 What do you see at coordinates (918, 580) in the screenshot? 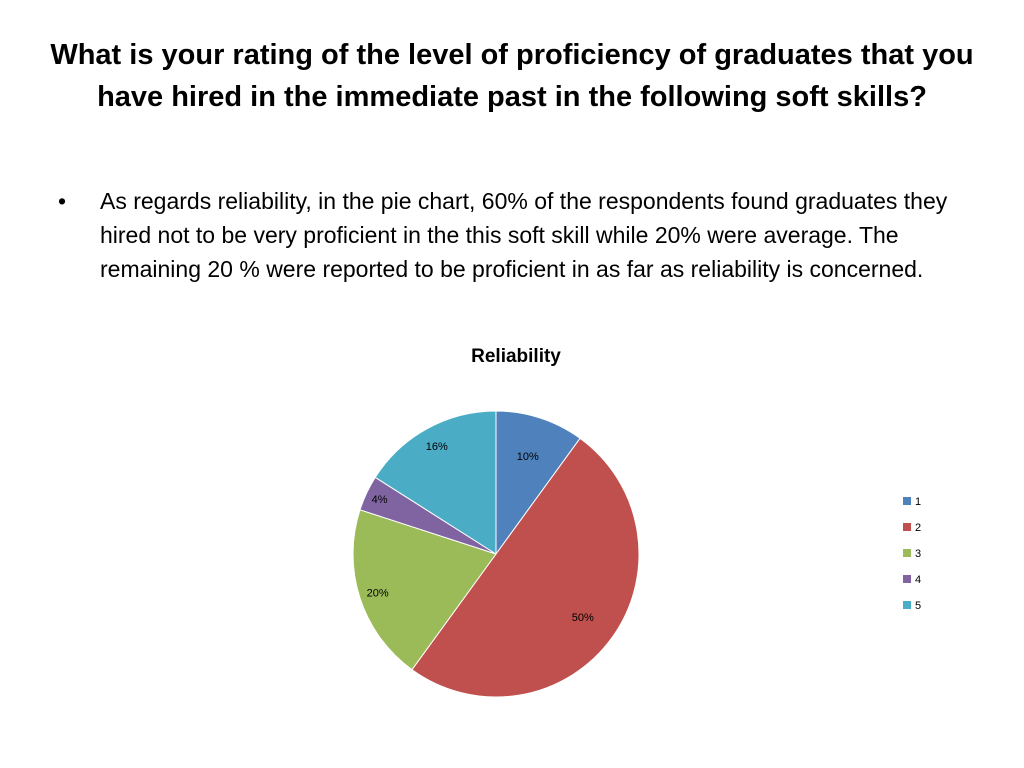
I see `legend-label-4: 4` at bounding box center [918, 580].